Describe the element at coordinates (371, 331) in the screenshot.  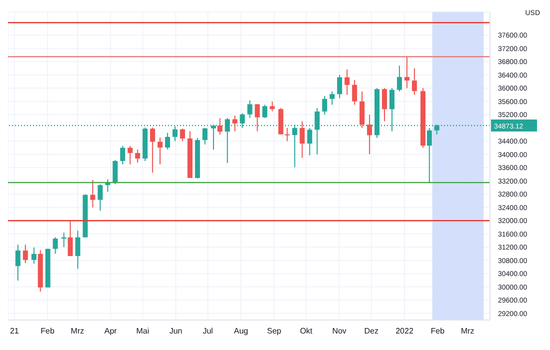
I see `x-tick-label: Dez` at that location.